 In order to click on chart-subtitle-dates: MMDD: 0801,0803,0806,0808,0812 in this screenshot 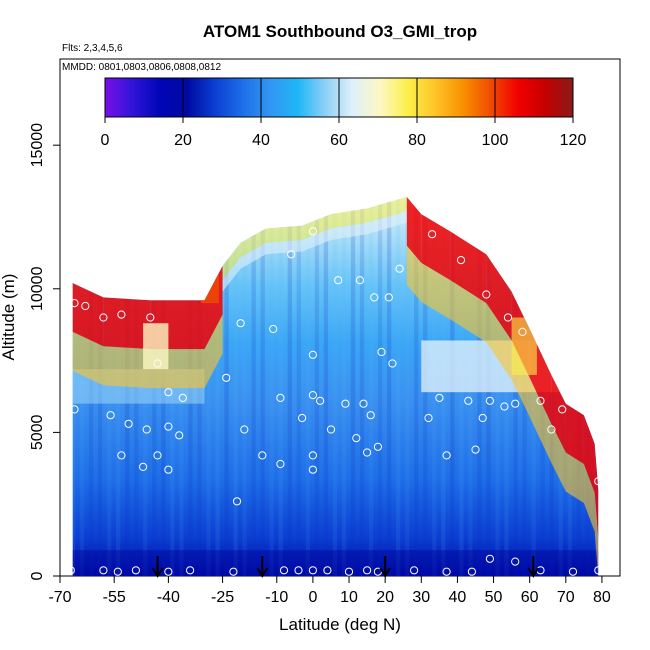, I will do `click(141, 67)`.